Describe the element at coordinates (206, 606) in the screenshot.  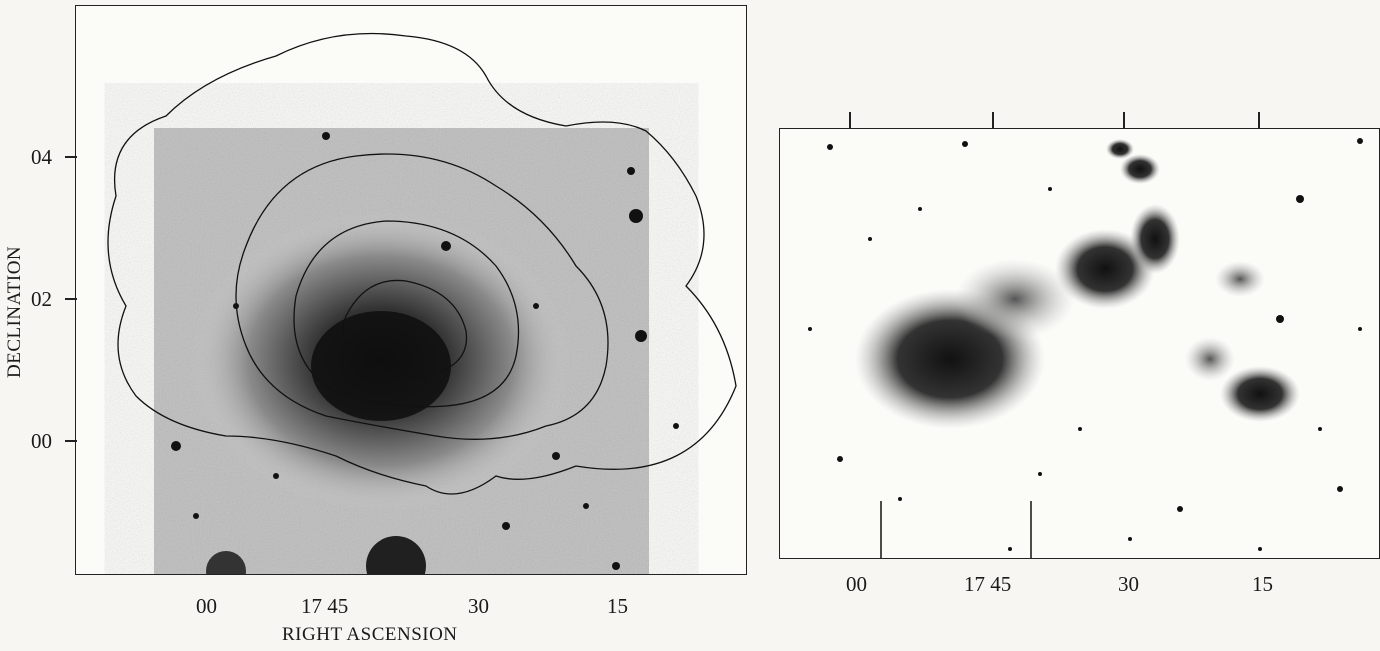
I see `x-tick-label-00: 00` at that location.